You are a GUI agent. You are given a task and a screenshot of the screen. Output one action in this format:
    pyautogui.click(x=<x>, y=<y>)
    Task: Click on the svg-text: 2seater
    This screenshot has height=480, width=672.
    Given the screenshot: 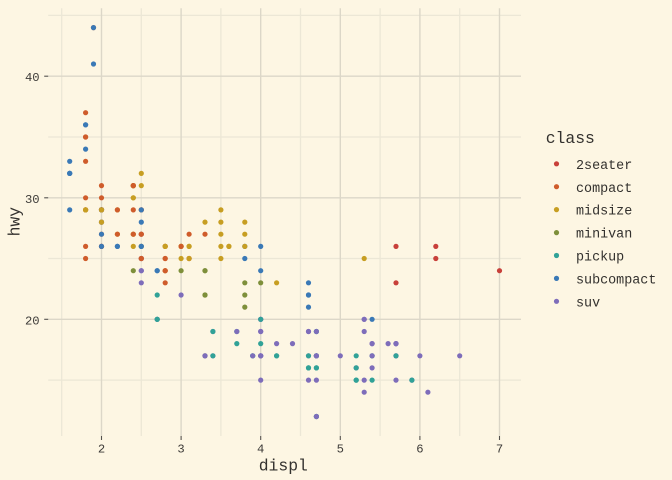 What is the action you would take?
    pyautogui.click(x=604, y=166)
    